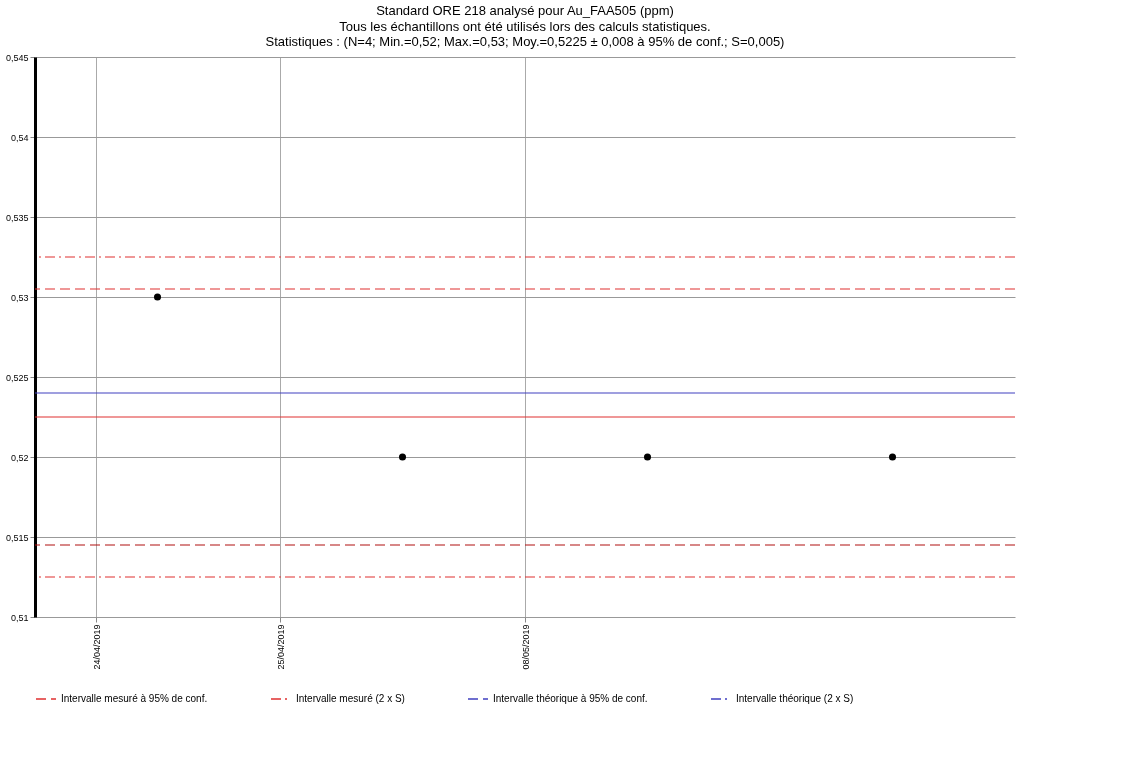 This screenshot has width=1126, height=773. I want to click on legend-label: Intervalle théorique (2 x S), so click(795, 698).